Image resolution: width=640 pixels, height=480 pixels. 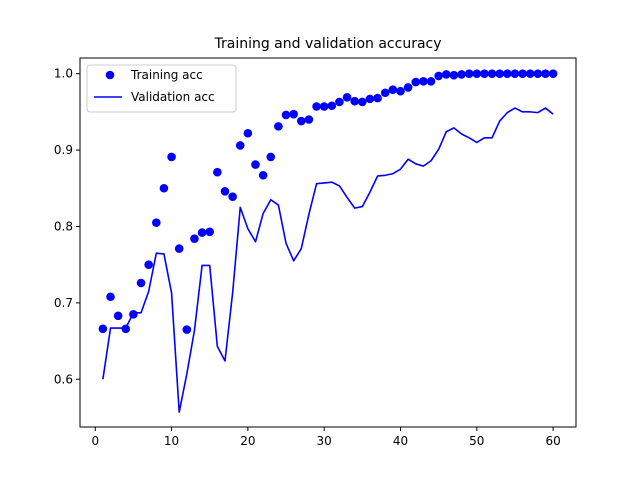 What do you see at coordinates (63, 303) in the screenshot?
I see `y-tick-label: 0.7` at bounding box center [63, 303].